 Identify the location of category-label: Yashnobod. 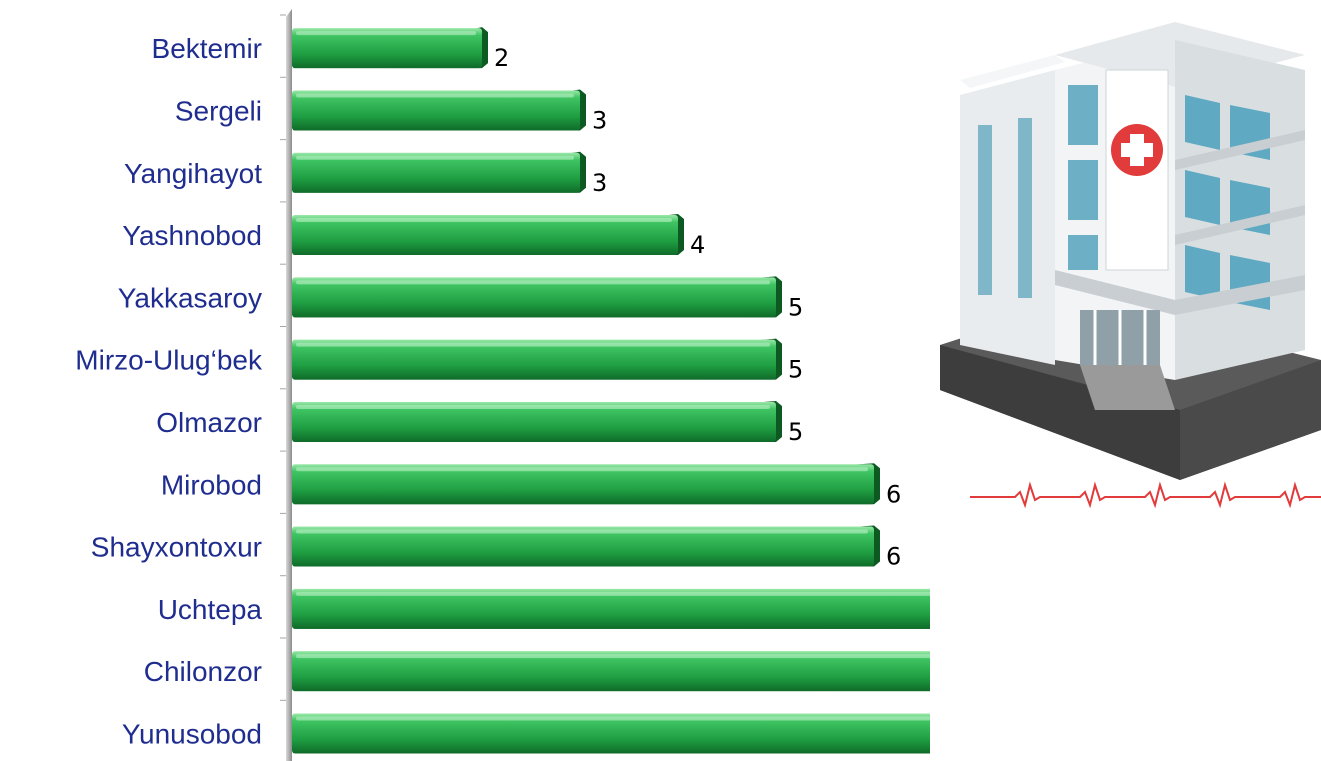
(192, 235).